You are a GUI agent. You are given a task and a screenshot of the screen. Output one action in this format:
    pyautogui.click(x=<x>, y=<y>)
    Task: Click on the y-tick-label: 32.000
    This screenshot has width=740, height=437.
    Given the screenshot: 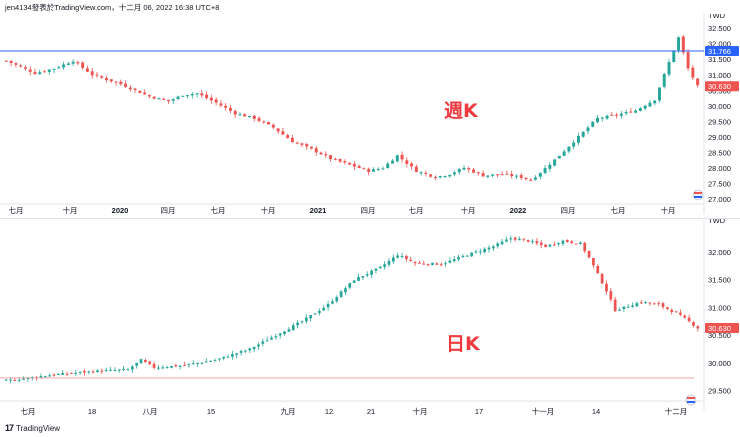 What is the action you would take?
    pyautogui.click(x=719, y=252)
    